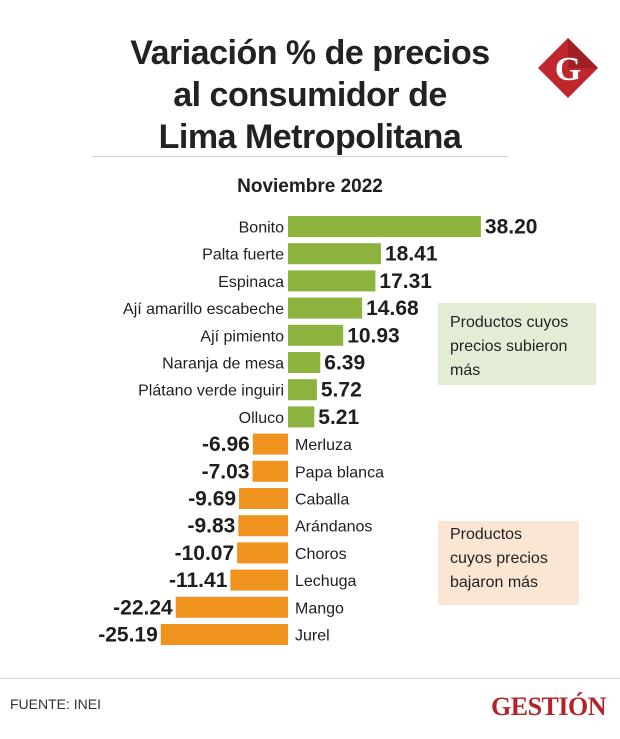  Describe the element at coordinates (226, 444) in the screenshot. I see `value-label: -6.96` at that location.